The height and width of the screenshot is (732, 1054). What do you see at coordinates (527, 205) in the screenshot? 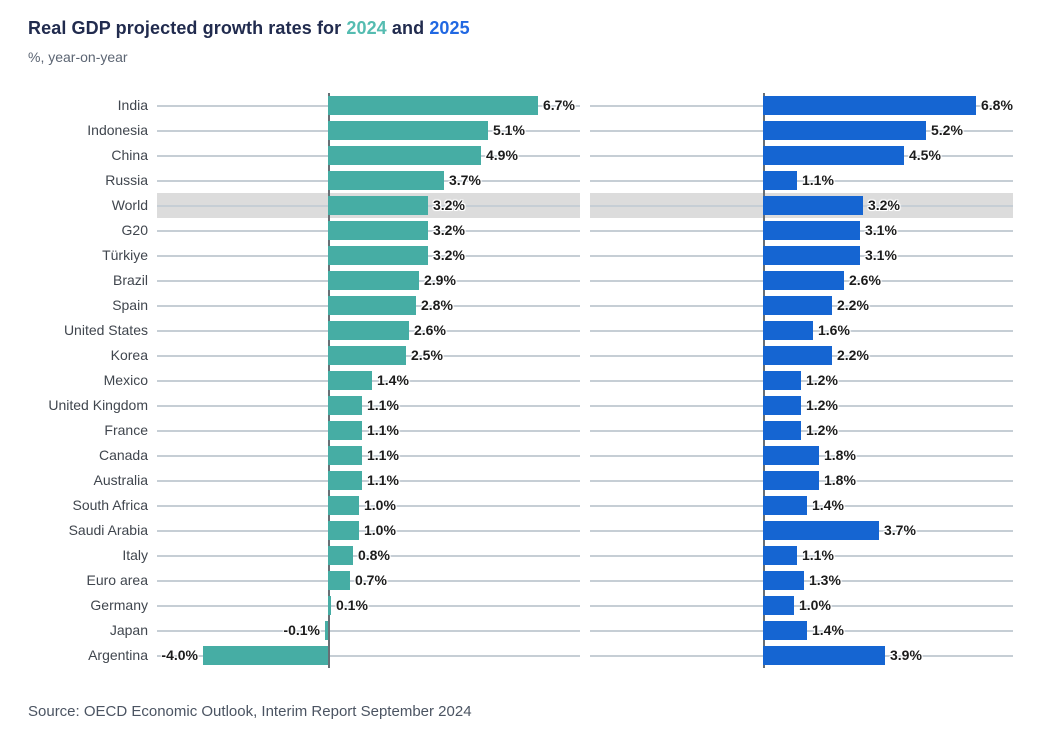
I see `chart-row: World 3.2% 3.2%` at bounding box center [527, 205].